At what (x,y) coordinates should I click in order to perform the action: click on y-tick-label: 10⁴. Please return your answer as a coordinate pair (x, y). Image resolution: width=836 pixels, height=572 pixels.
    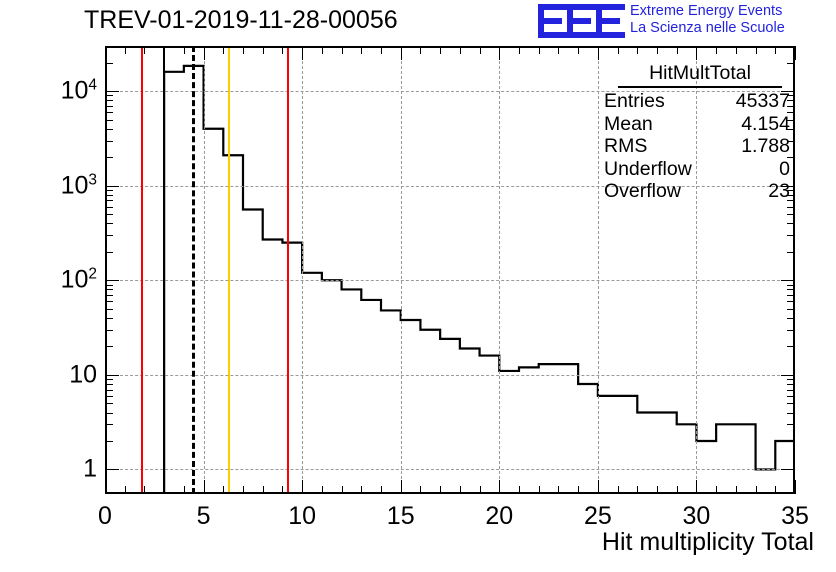
    Looking at the image, I should click on (78, 90).